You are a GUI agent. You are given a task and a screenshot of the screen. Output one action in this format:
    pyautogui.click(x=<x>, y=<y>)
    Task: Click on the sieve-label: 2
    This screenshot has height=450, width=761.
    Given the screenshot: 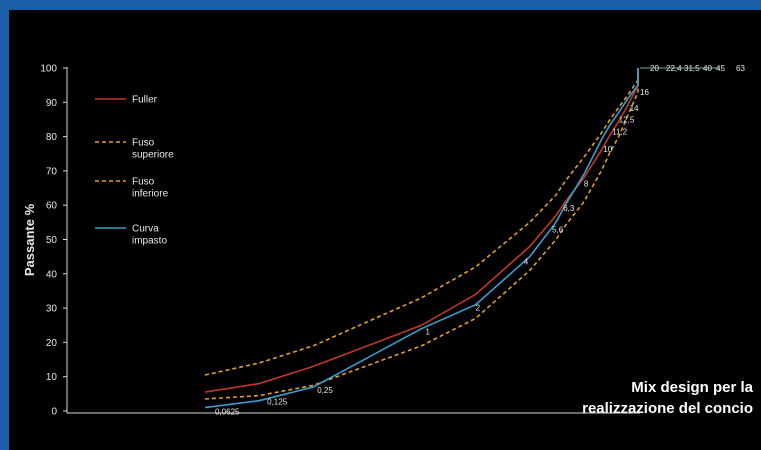 What is the action you would take?
    pyautogui.click(x=478, y=308)
    